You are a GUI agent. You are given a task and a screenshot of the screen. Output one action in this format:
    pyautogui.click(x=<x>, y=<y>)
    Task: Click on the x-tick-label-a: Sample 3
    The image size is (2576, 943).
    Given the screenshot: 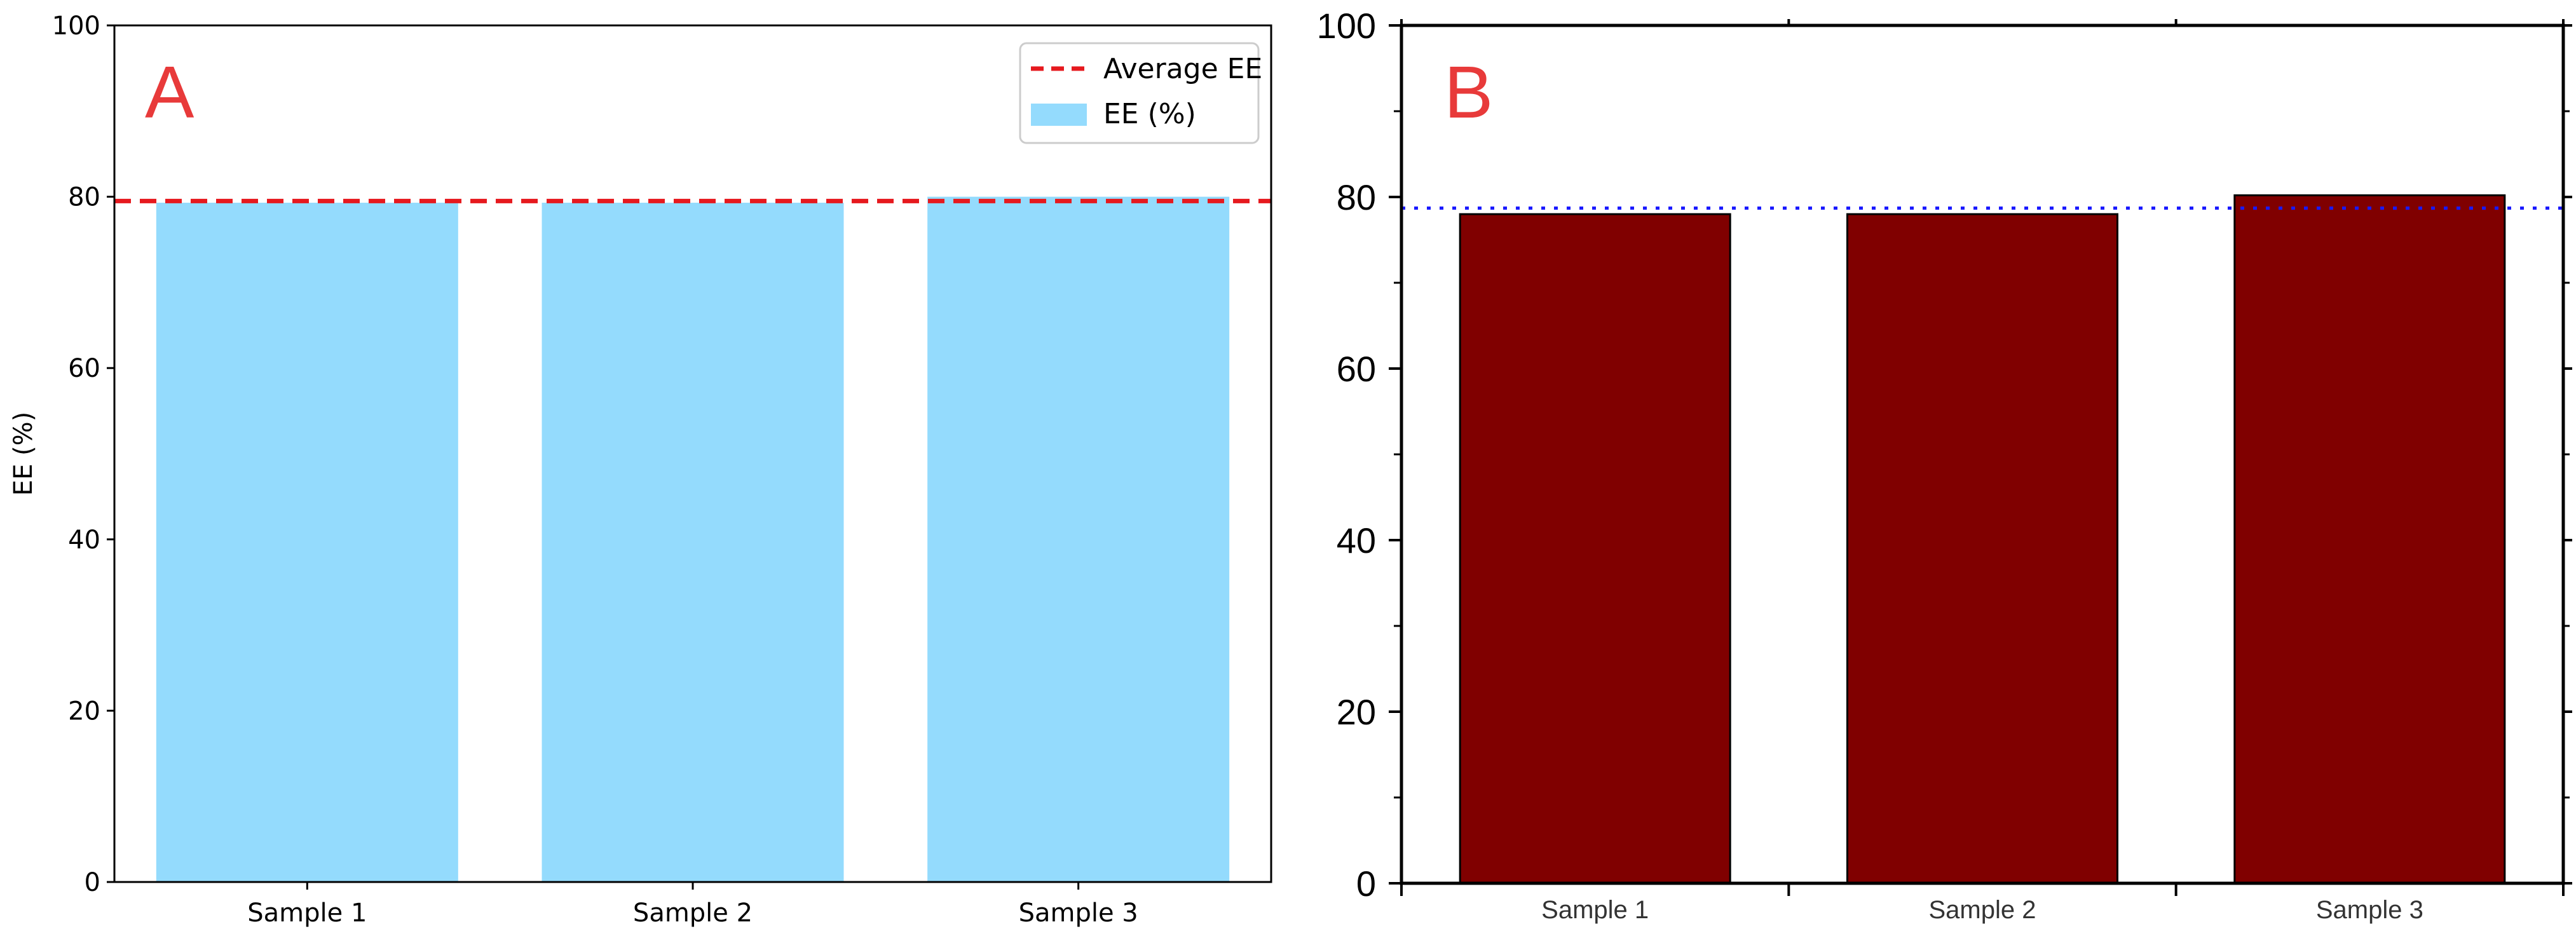 What is the action you would take?
    pyautogui.click(x=1078, y=913)
    